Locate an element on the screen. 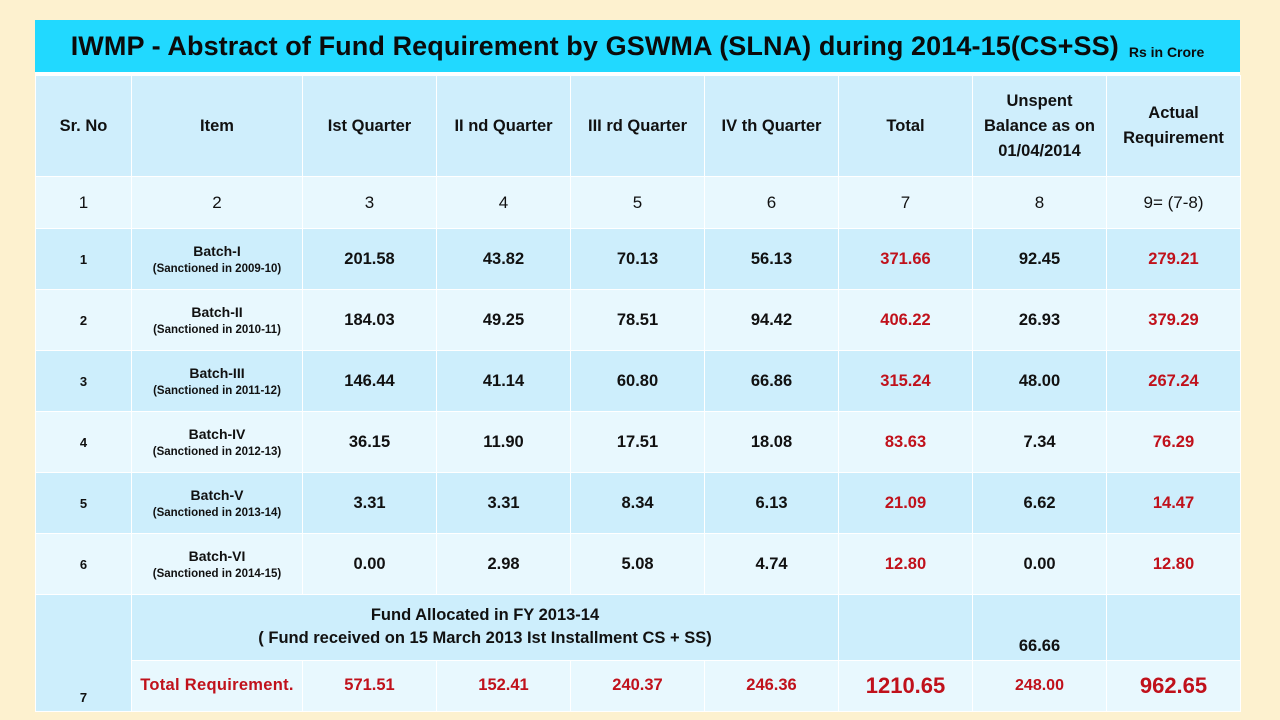 The height and width of the screenshot is (720, 1280). colnum-5: 5 is located at coordinates (637, 202).